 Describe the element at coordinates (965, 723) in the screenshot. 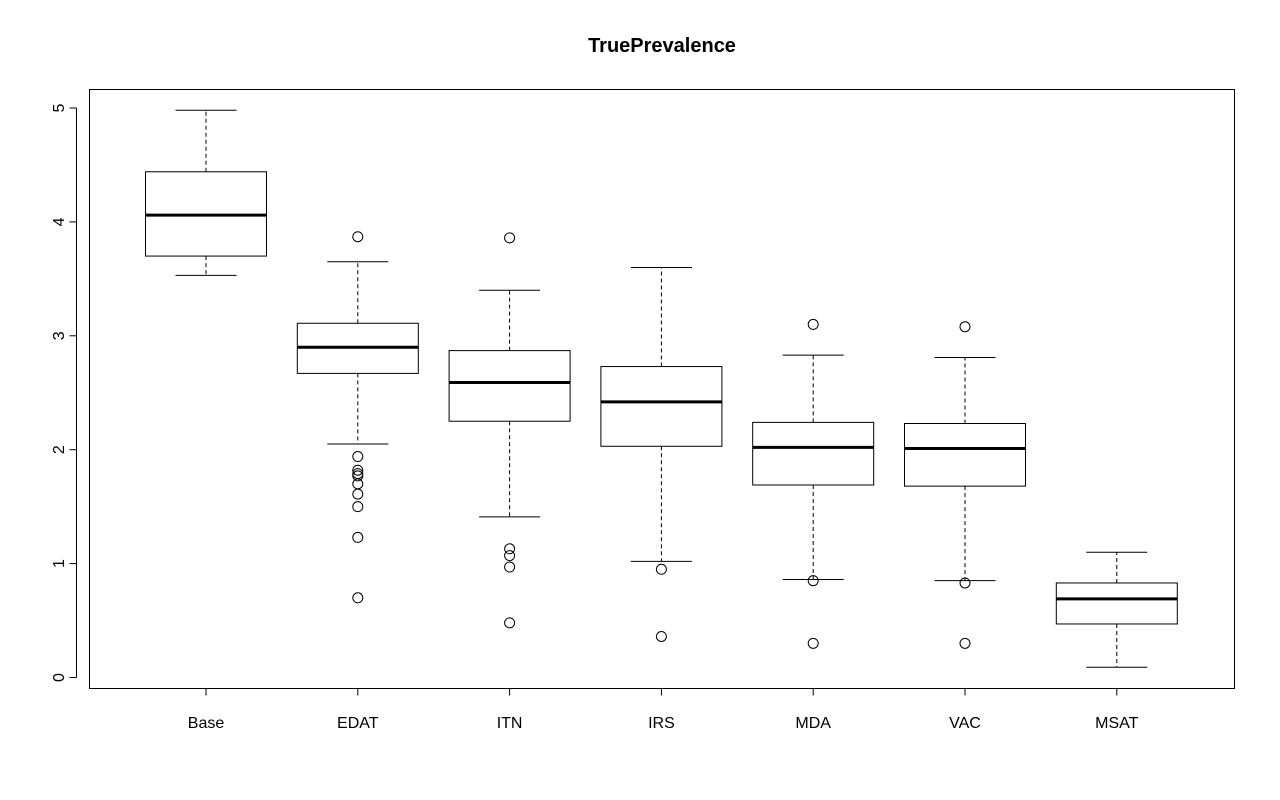

I see `x-tick-label: VAC` at that location.